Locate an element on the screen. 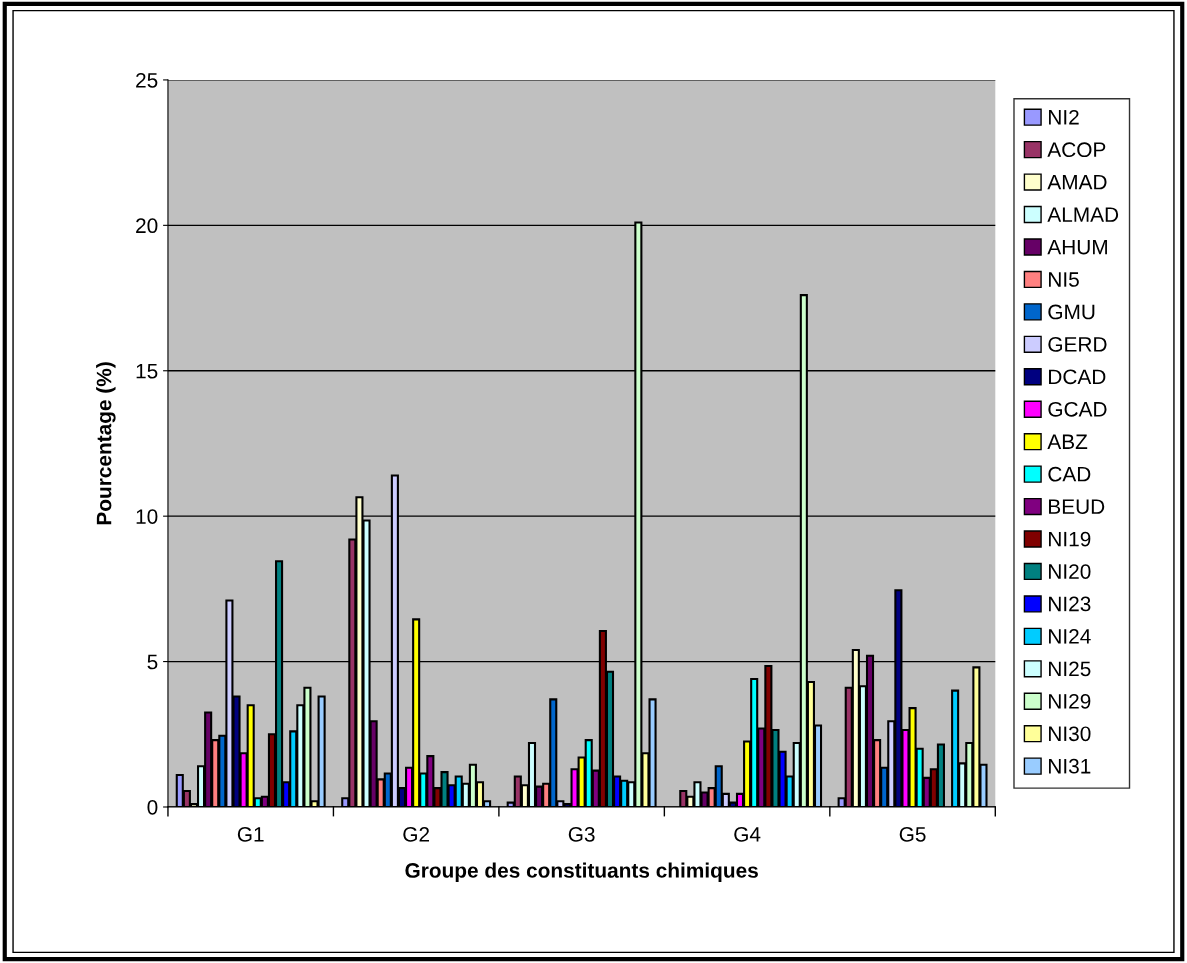 This screenshot has width=1187, height=963. legend-label: BEUD is located at coordinates (1077, 507).